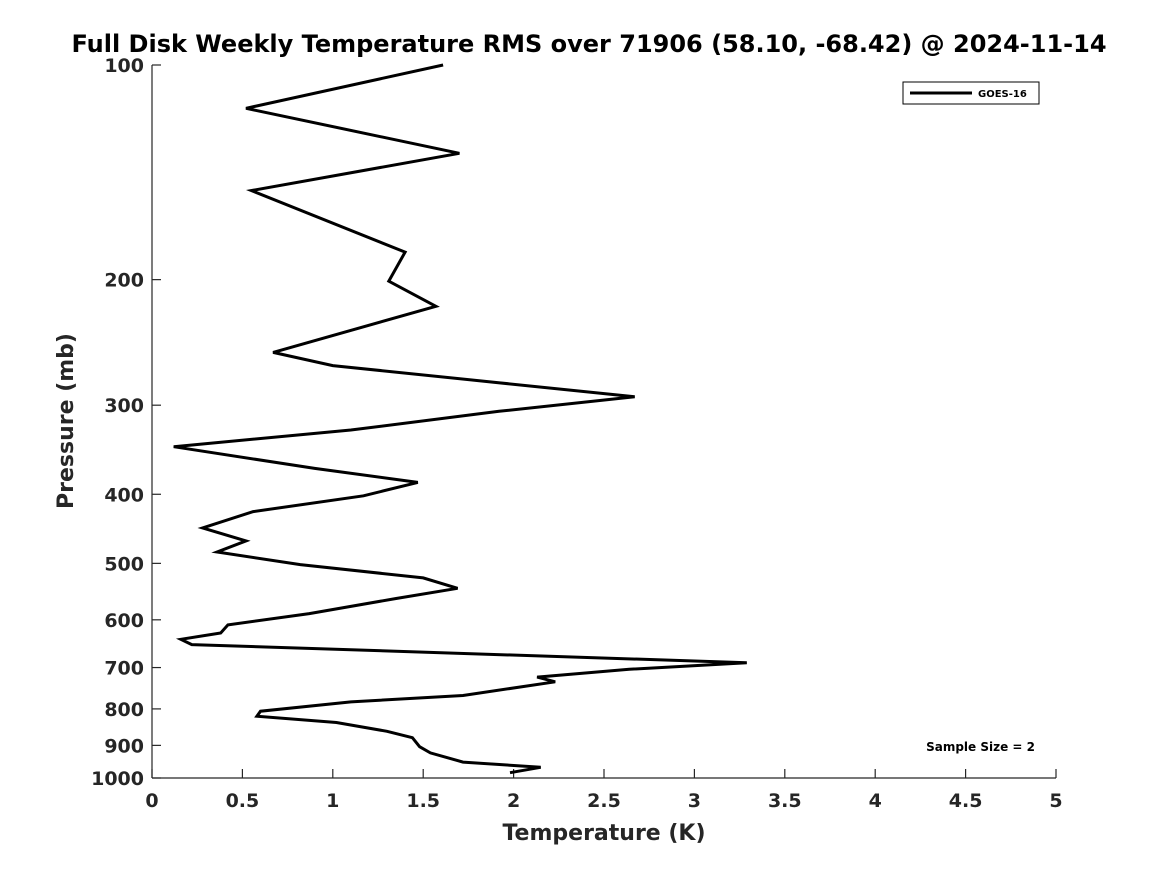 This screenshot has height=875, width=1167. What do you see at coordinates (124, 746) in the screenshot?
I see `y-tick-label: 900` at bounding box center [124, 746].